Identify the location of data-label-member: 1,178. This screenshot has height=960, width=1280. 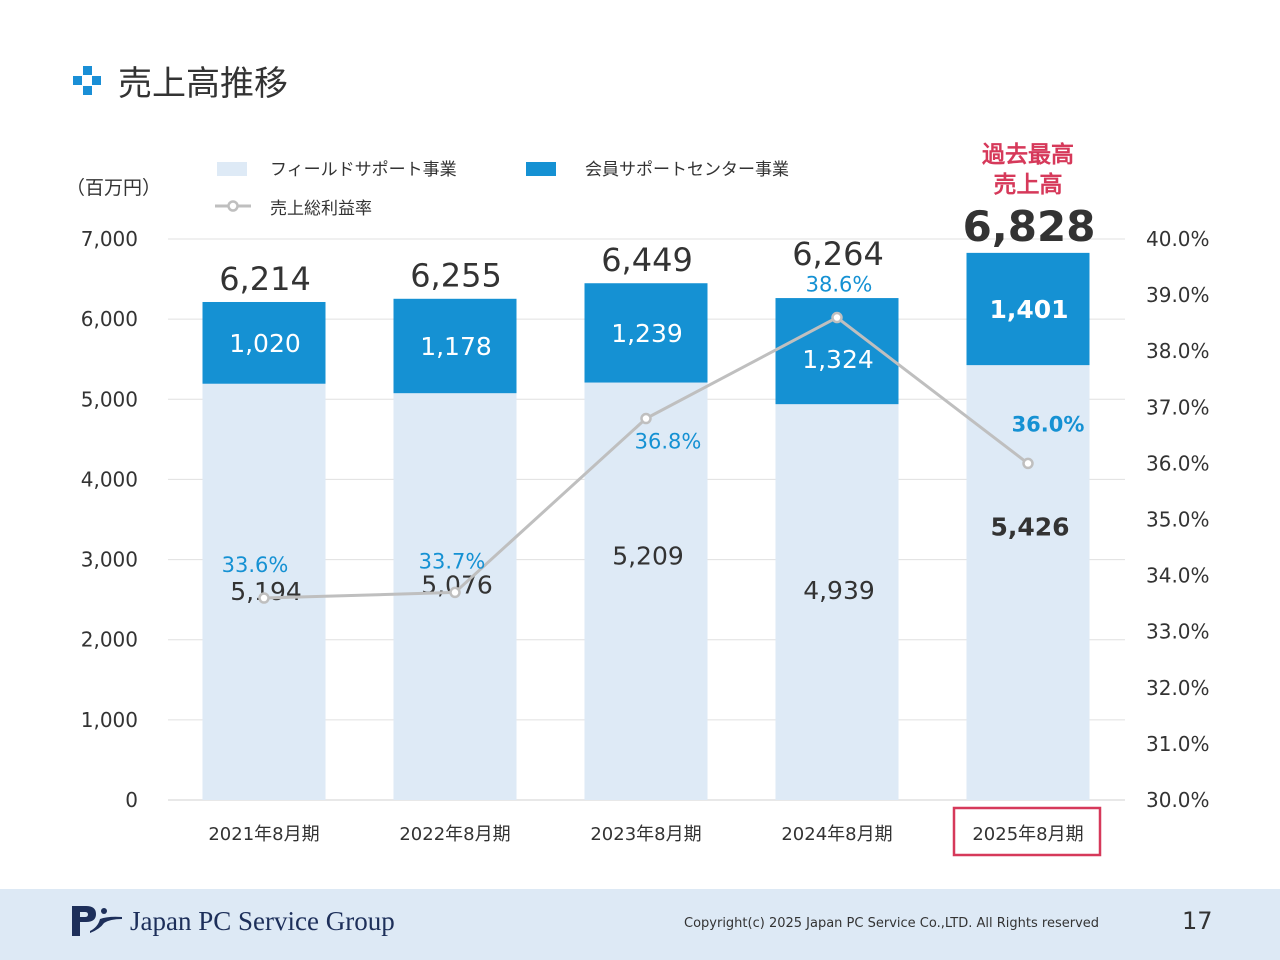
(456, 346).